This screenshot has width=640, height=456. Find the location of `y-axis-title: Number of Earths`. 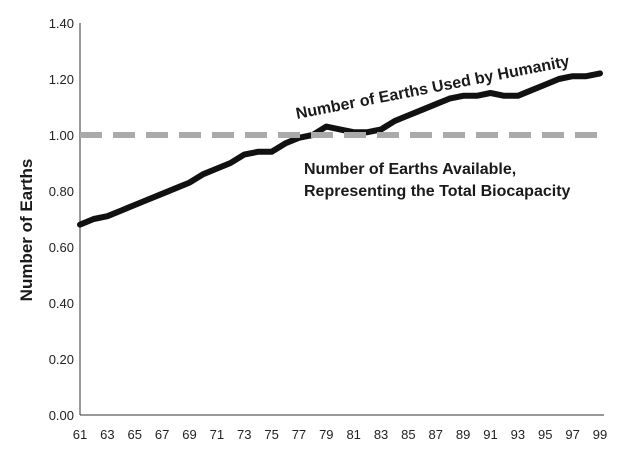

y-axis-title: Number of Earths is located at coordinates (26, 230).